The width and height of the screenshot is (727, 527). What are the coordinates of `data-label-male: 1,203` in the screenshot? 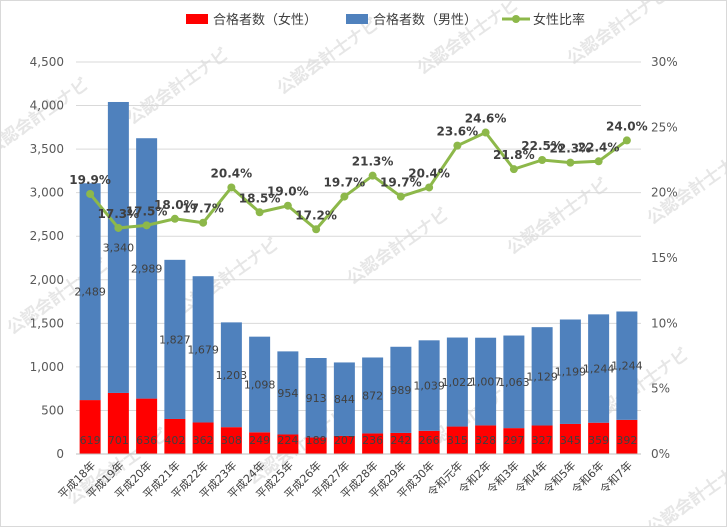 It's located at (232, 375).